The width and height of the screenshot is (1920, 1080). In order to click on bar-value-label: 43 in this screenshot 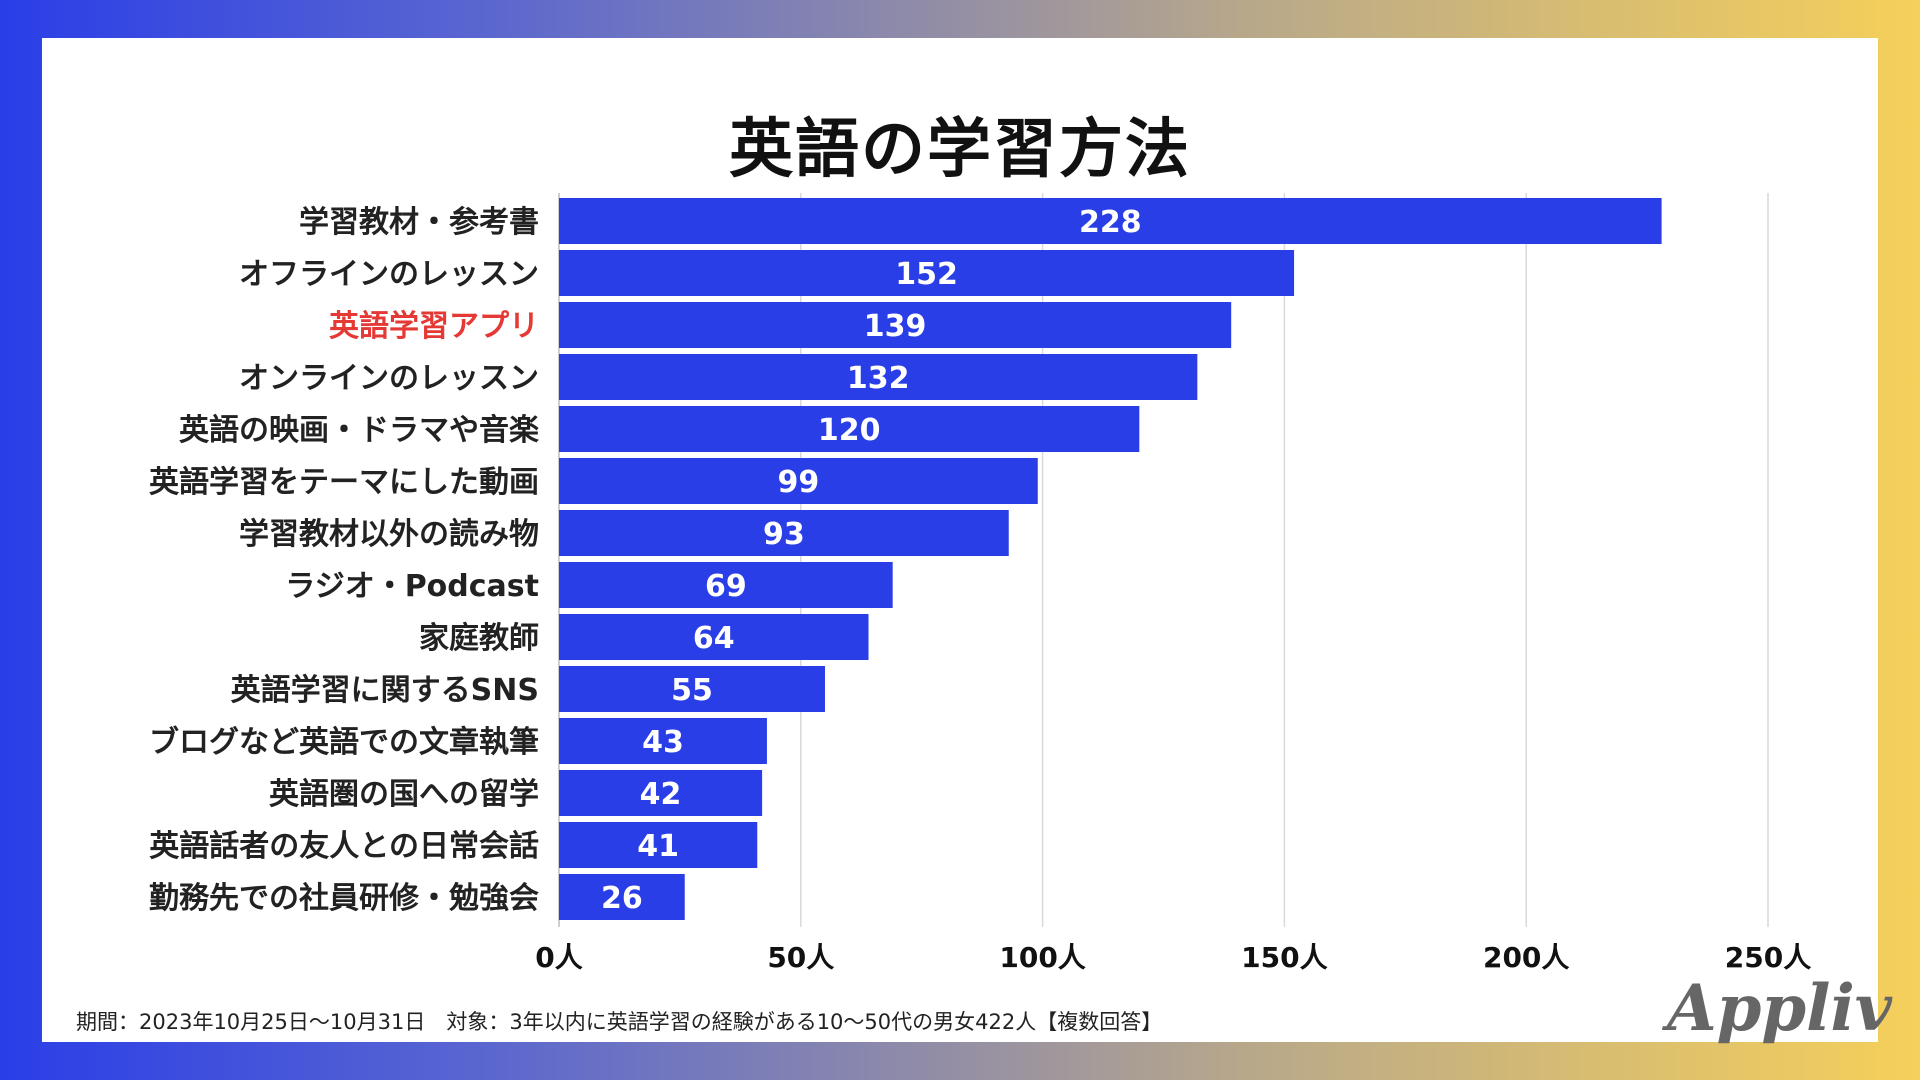, I will do `click(663, 742)`.